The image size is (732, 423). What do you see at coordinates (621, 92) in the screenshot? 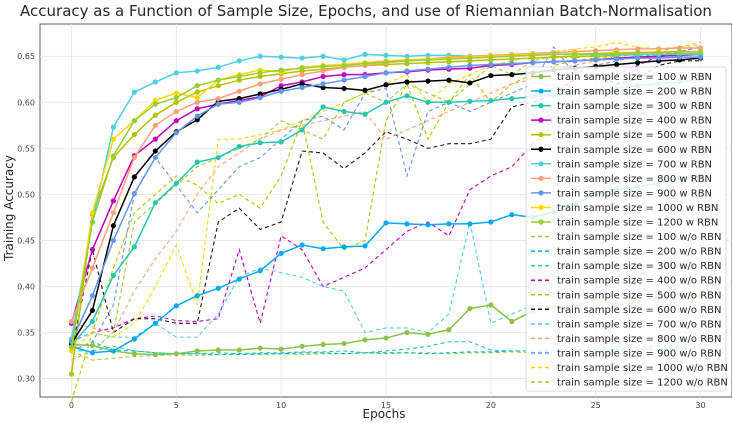
I see `legend-item: train sample size = 200 w RBN` at bounding box center [621, 92].